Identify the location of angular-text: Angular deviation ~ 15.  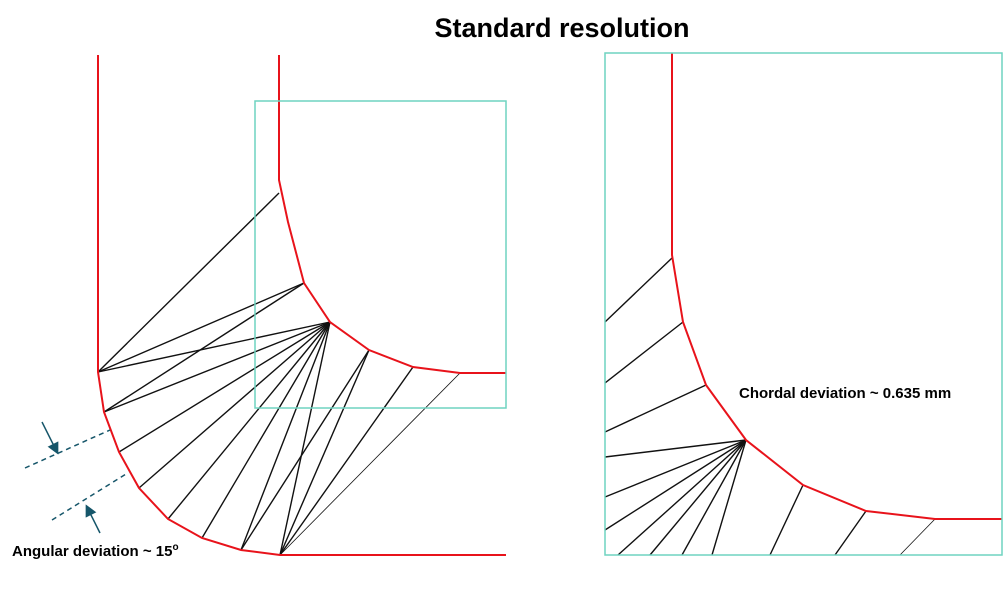
(92, 551).